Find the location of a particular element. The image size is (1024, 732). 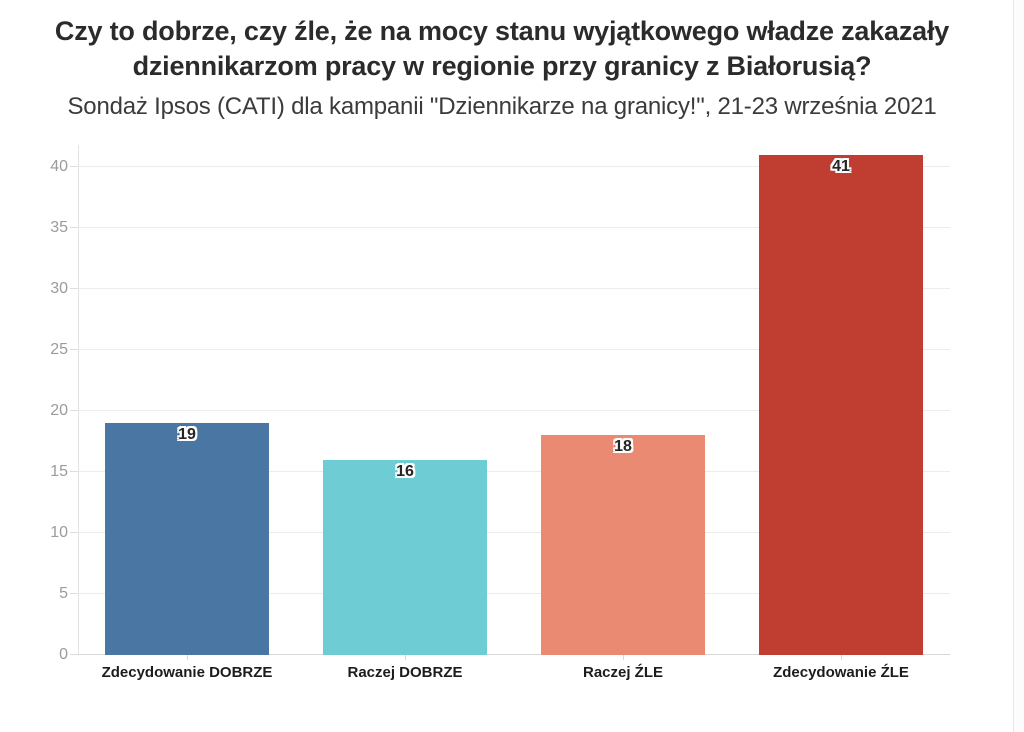

y-axis-tick-label: 30 is located at coordinates (59, 288).